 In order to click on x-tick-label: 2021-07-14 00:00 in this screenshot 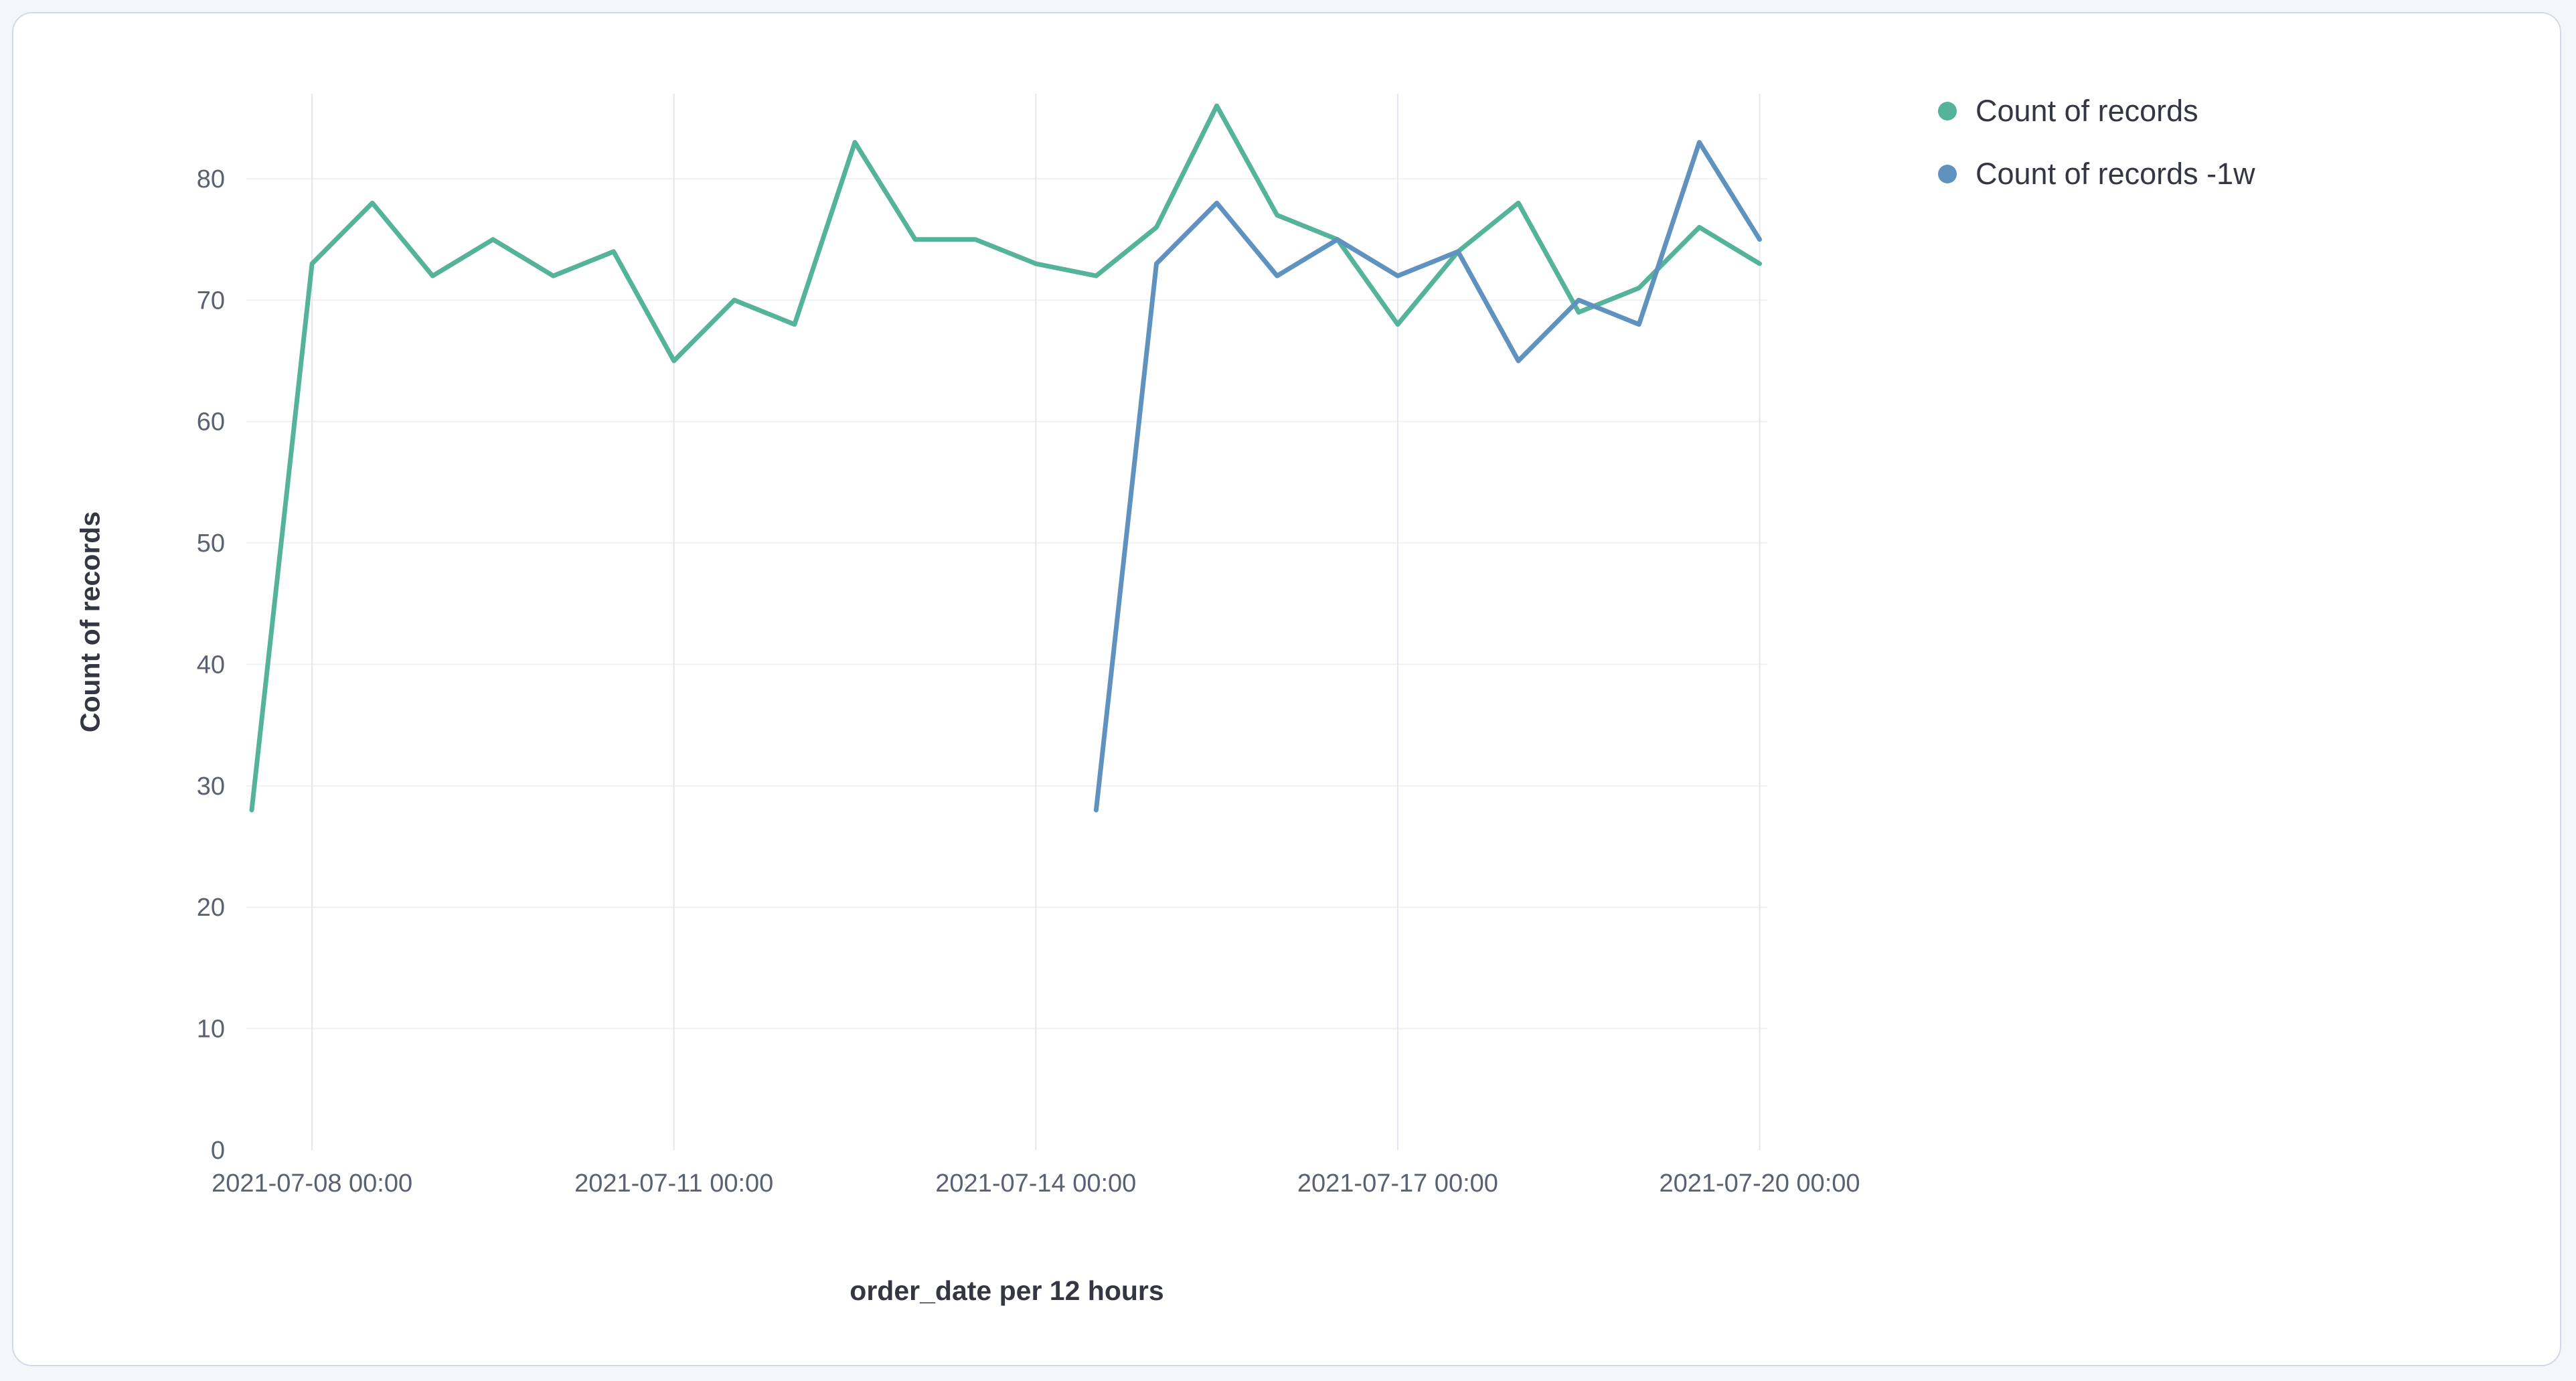, I will do `click(1035, 1183)`.